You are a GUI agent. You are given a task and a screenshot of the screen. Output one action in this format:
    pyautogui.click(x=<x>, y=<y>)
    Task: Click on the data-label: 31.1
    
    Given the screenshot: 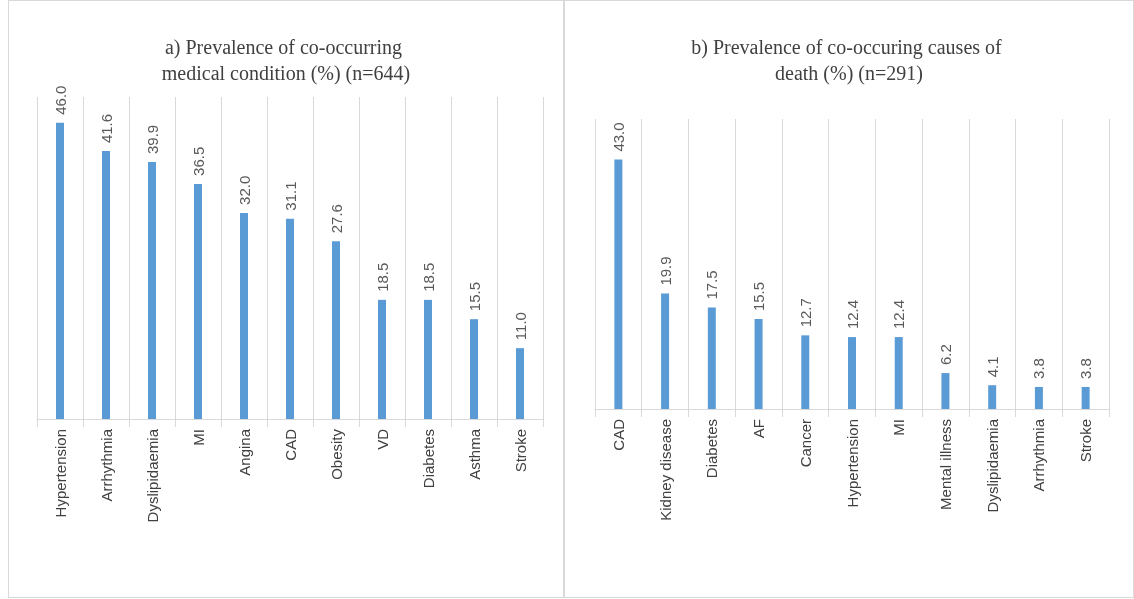 What is the action you would take?
    pyautogui.click(x=290, y=196)
    